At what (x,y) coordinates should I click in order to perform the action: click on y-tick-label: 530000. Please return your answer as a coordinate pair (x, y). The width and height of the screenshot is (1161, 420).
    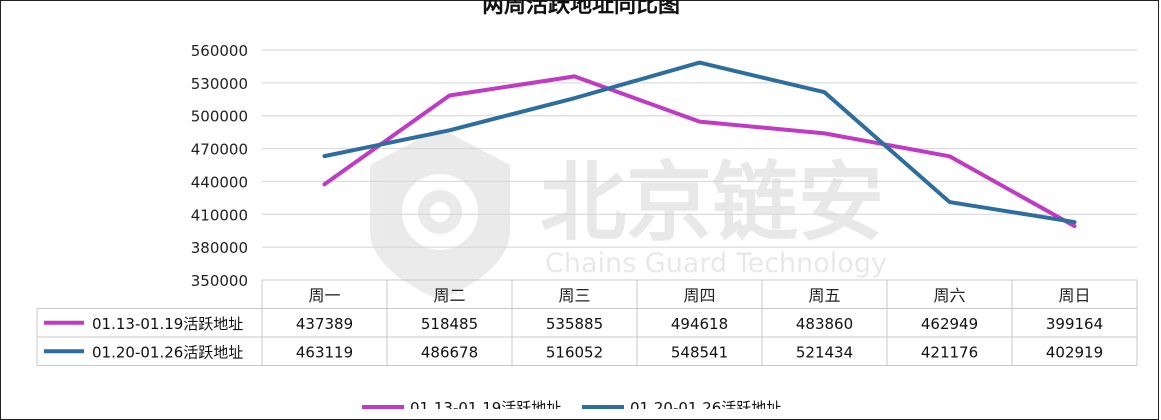
    Looking at the image, I should click on (219, 84).